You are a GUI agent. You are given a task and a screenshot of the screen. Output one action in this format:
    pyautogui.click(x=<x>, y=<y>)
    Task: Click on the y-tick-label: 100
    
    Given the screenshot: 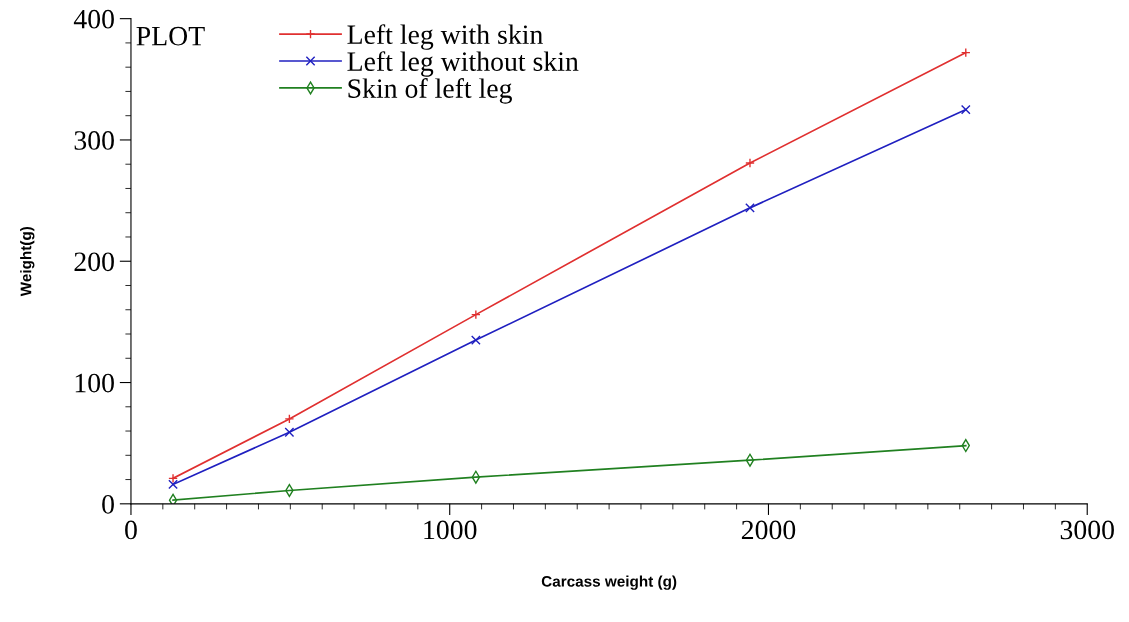 What is the action you would take?
    pyautogui.click(x=94, y=383)
    